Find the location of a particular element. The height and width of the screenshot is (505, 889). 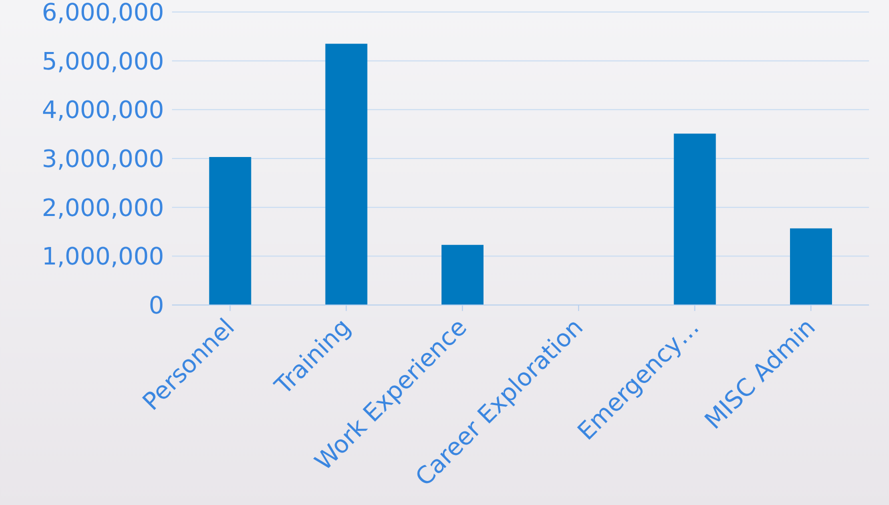

y-tick-label: 5,000,000 is located at coordinates (103, 61).